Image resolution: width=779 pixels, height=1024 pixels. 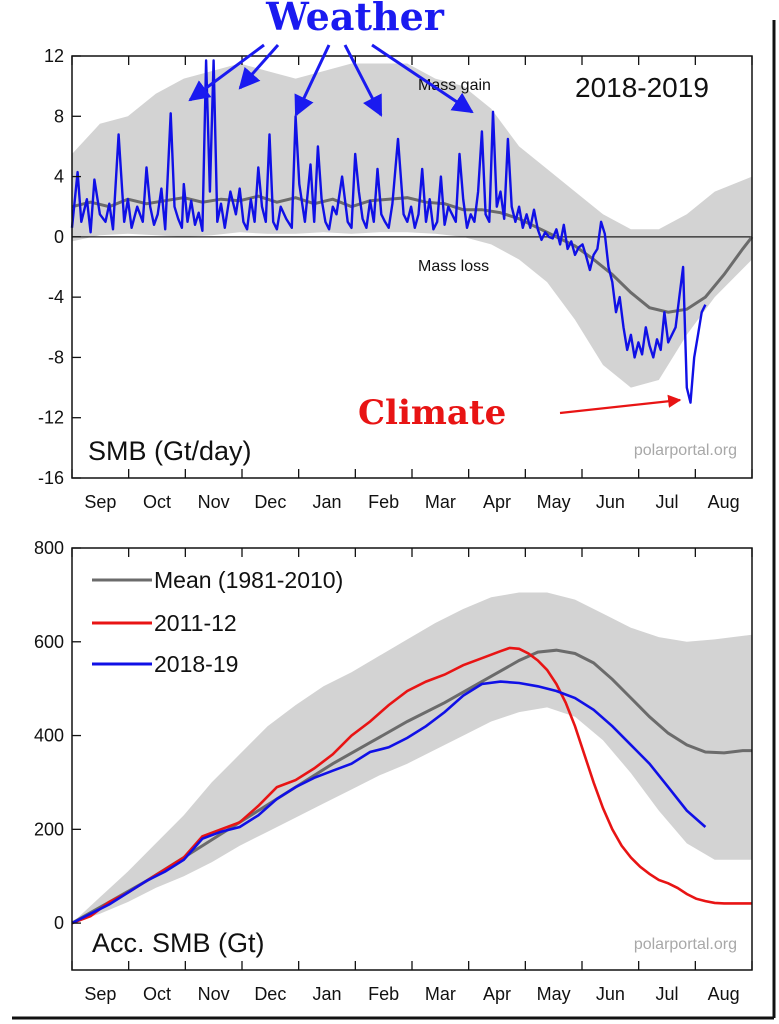 I want to click on y-tick-label: -16, so click(x=51, y=478).